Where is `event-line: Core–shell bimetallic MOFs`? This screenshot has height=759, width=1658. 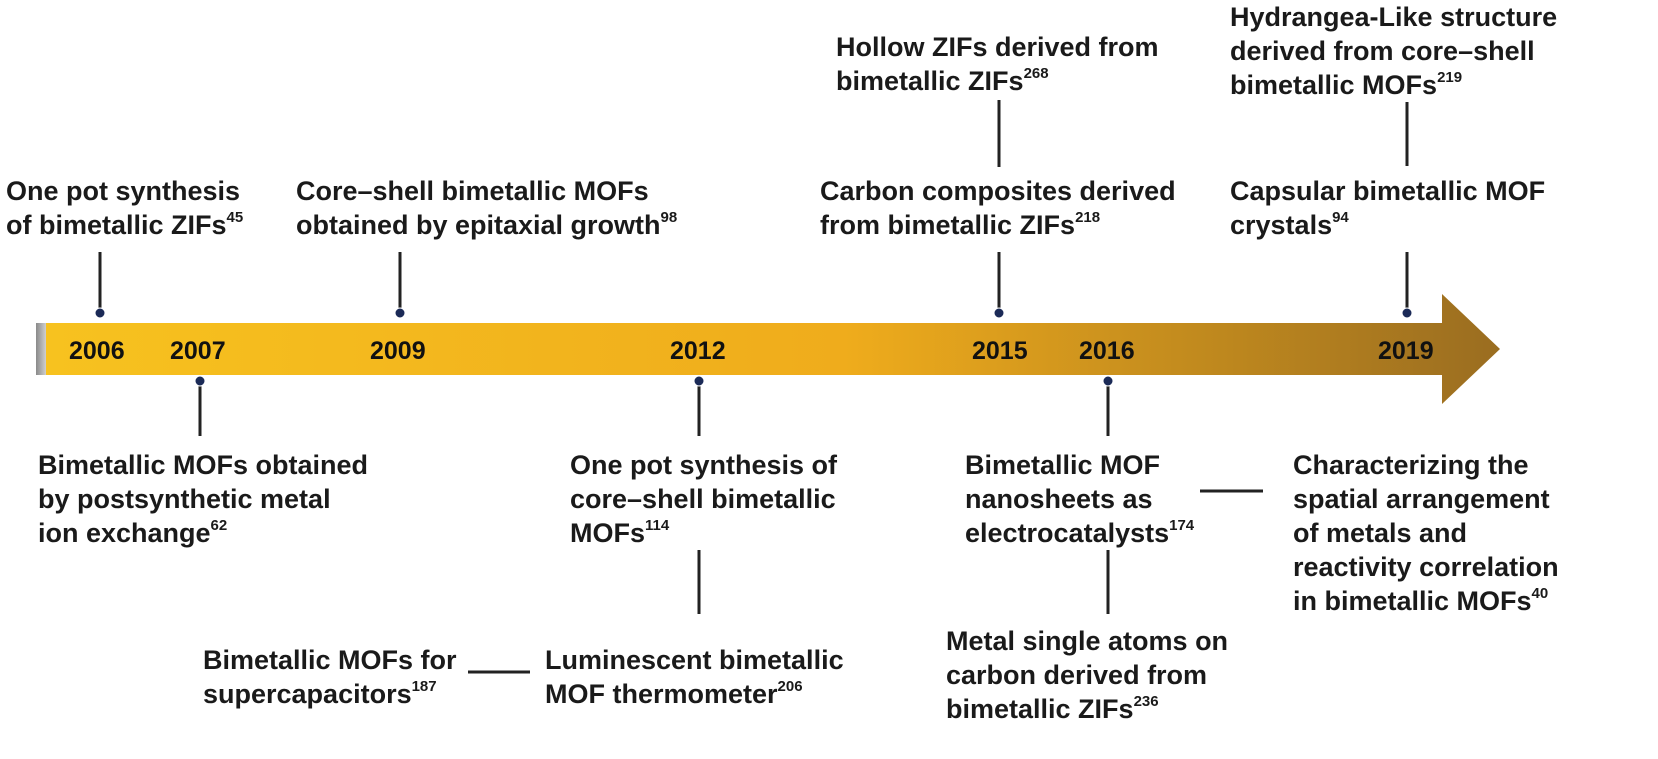 event-line: Core–shell bimetallic MOFs is located at coordinates (472, 191).